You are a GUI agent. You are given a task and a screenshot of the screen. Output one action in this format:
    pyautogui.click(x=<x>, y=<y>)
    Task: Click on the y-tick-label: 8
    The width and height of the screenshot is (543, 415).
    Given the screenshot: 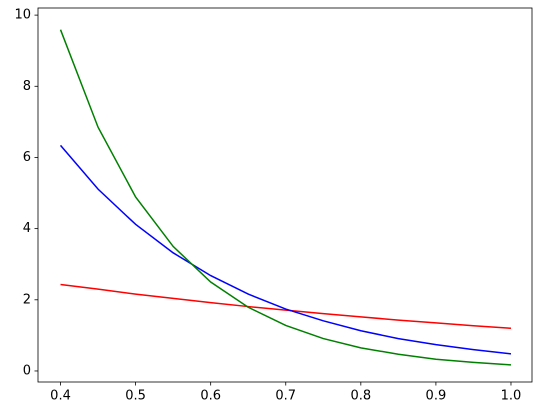 What is the action you would take?
    pyautogui.click(x=27, y=86)
    